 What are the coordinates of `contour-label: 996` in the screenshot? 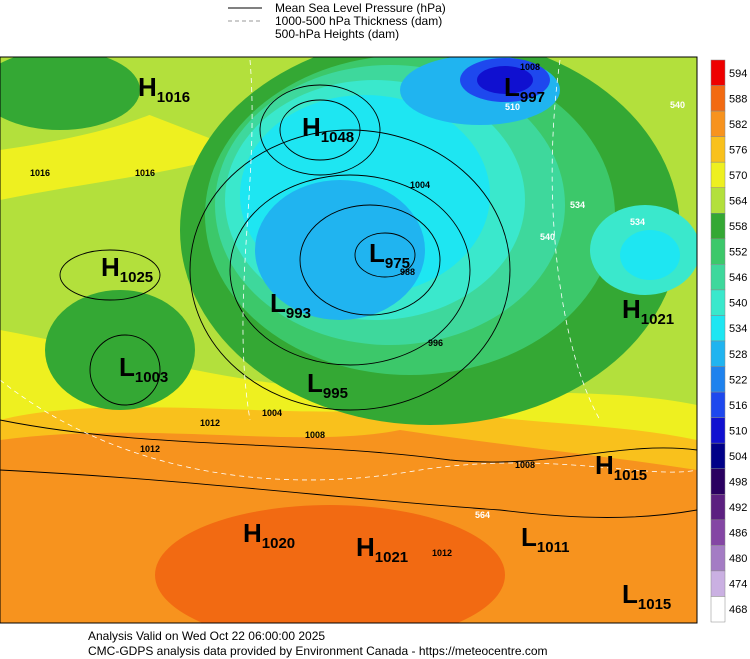 It's located at (435, 343).